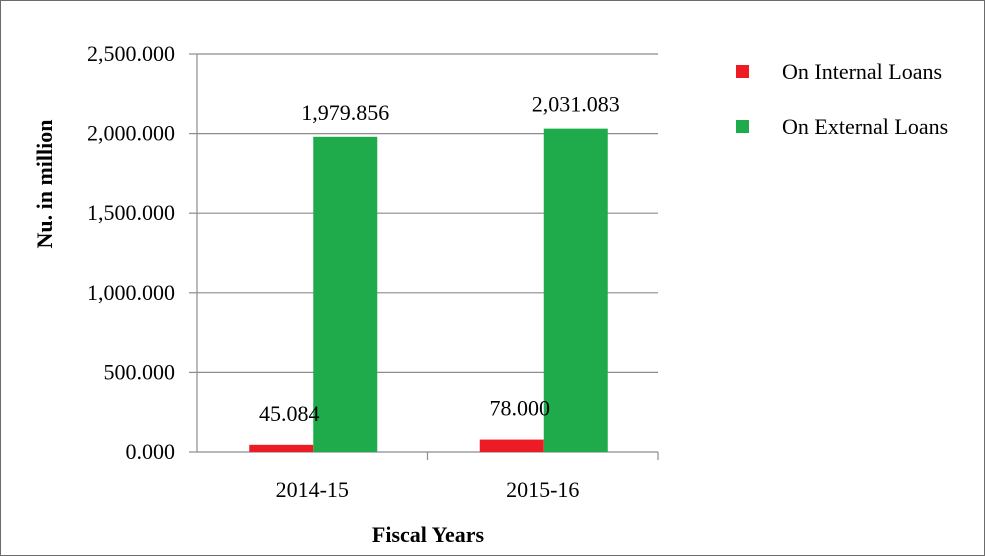 Image resolution: width=985 pixels, height=556 pixels. What do you see at coordinates (862, 71) in the screenshot?
I see `legend-label: On Internal Loans` at bounding box center [862, 71].